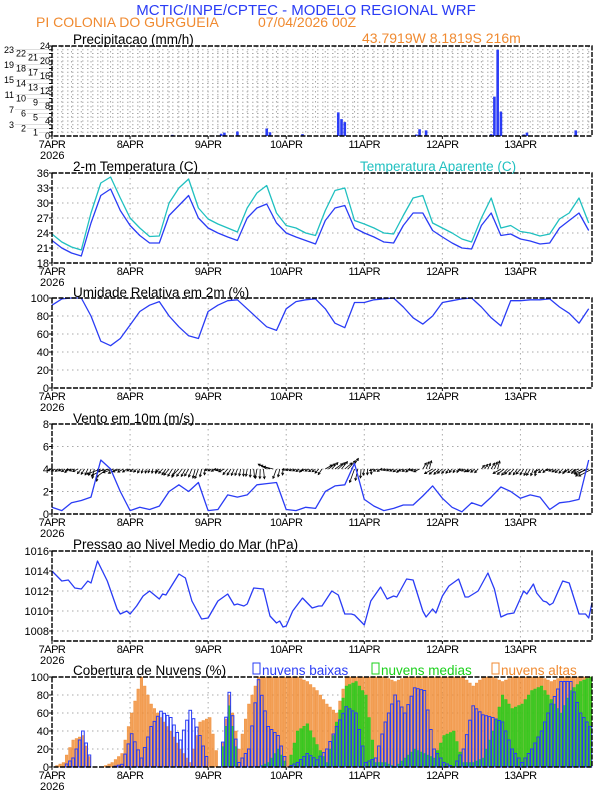 This screenshot has width=612, height=792. Describe the element at coordinates (37, 552) in the screenshot. I see `y-tick-label: 1016` at that location.